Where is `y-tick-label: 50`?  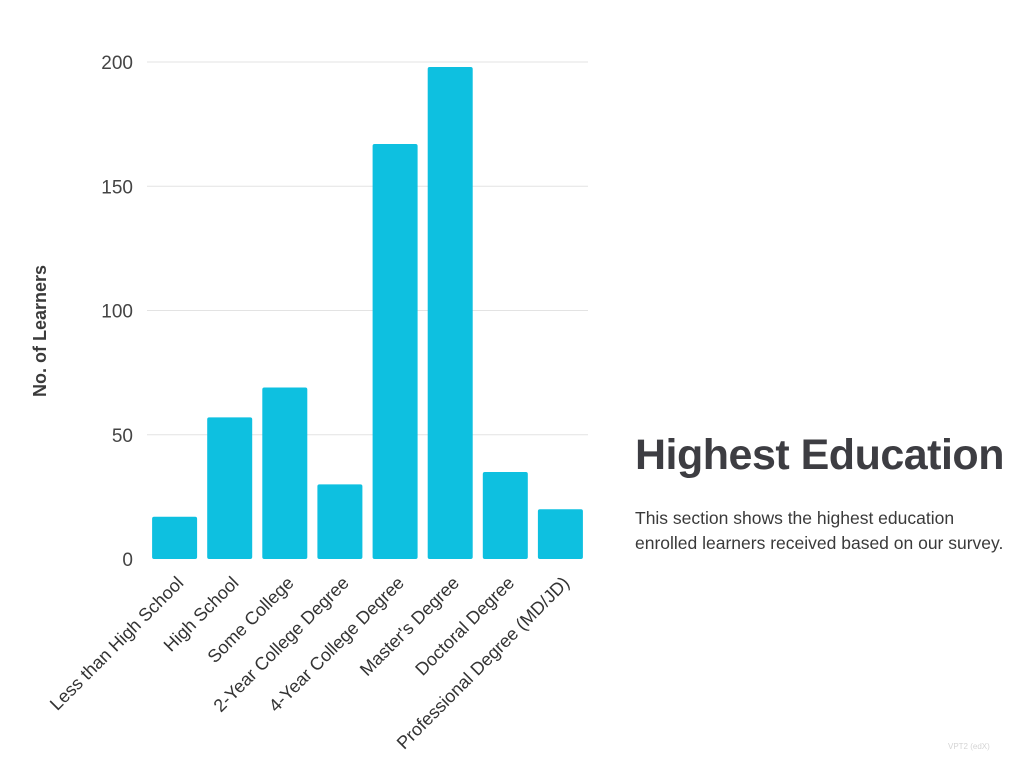 y-tick-label: 50 is located at coordinates (122, 436).